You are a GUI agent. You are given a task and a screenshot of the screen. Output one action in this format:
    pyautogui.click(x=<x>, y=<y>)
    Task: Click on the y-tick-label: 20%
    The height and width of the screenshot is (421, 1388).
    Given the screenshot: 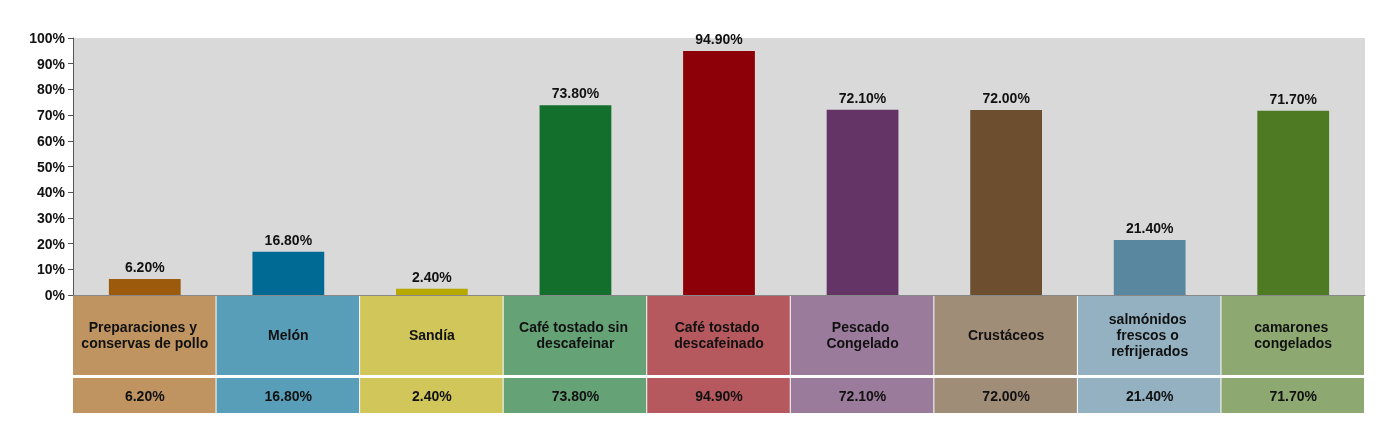 What is the action you would take?
    pyautogui.click(x=51, y=243)
    